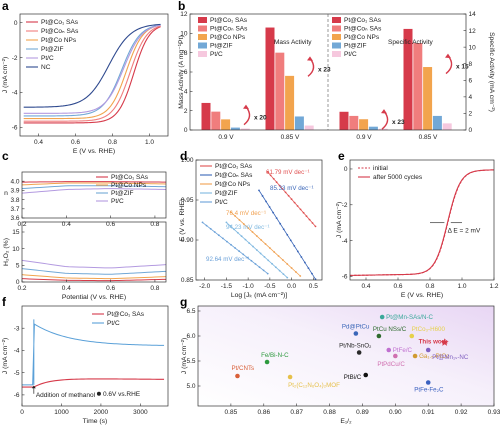 The height and width of the screenshot is (436, 500). Describe the element at coordinates (52, 49) in the screenshot. I see `panel-a-legend-item-label: Pt@ZIF` at that location.